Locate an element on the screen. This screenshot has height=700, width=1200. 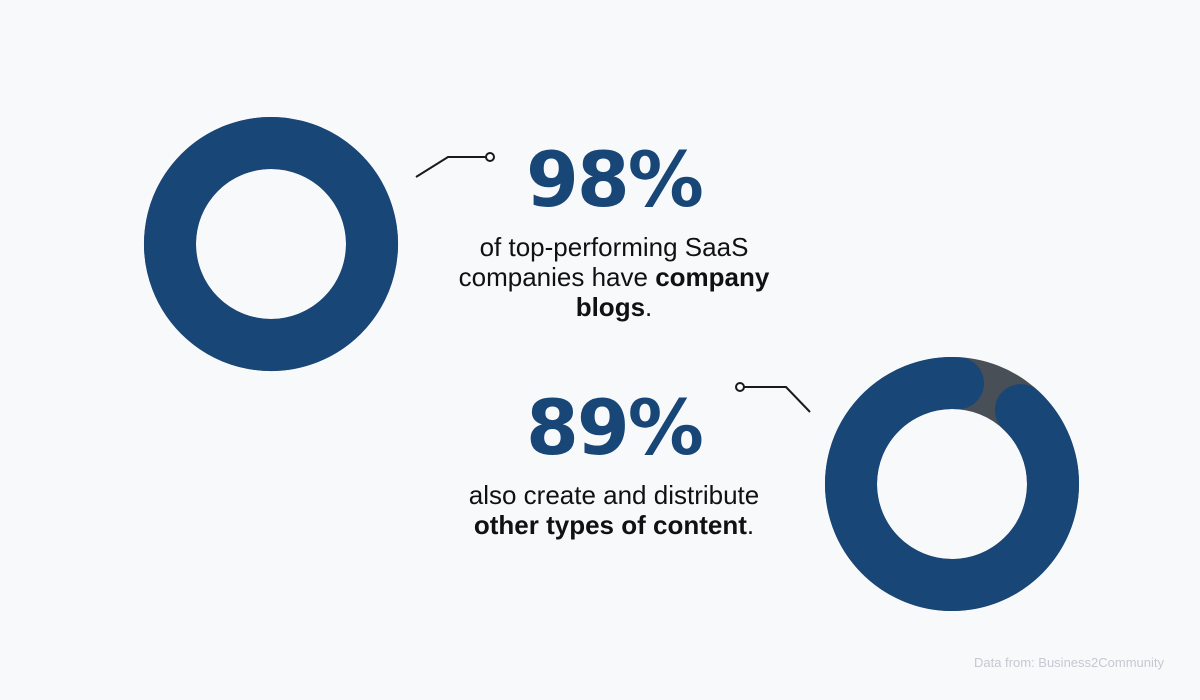
source-note: Data from: Business2Community is located at coordinates (1068, 662).